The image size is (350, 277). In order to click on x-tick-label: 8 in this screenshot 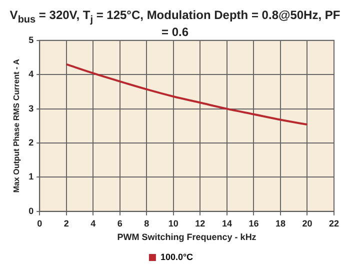, I will do `click(147, 223)`.